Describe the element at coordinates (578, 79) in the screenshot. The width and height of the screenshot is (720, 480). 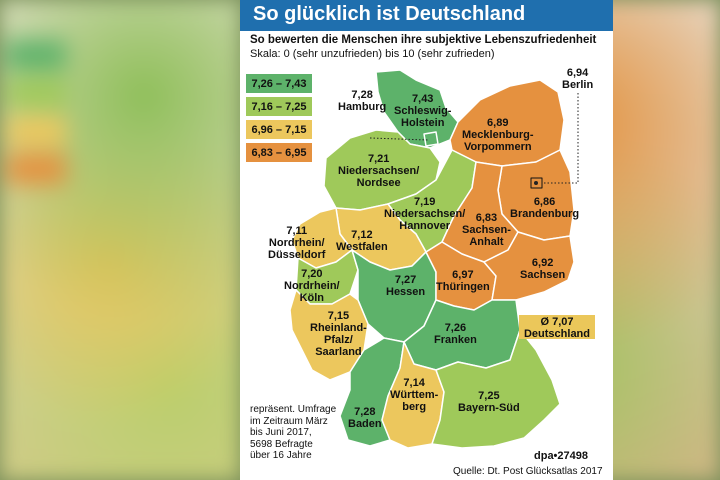
I see `label-berlin: 6,94 Berlin` at that location.